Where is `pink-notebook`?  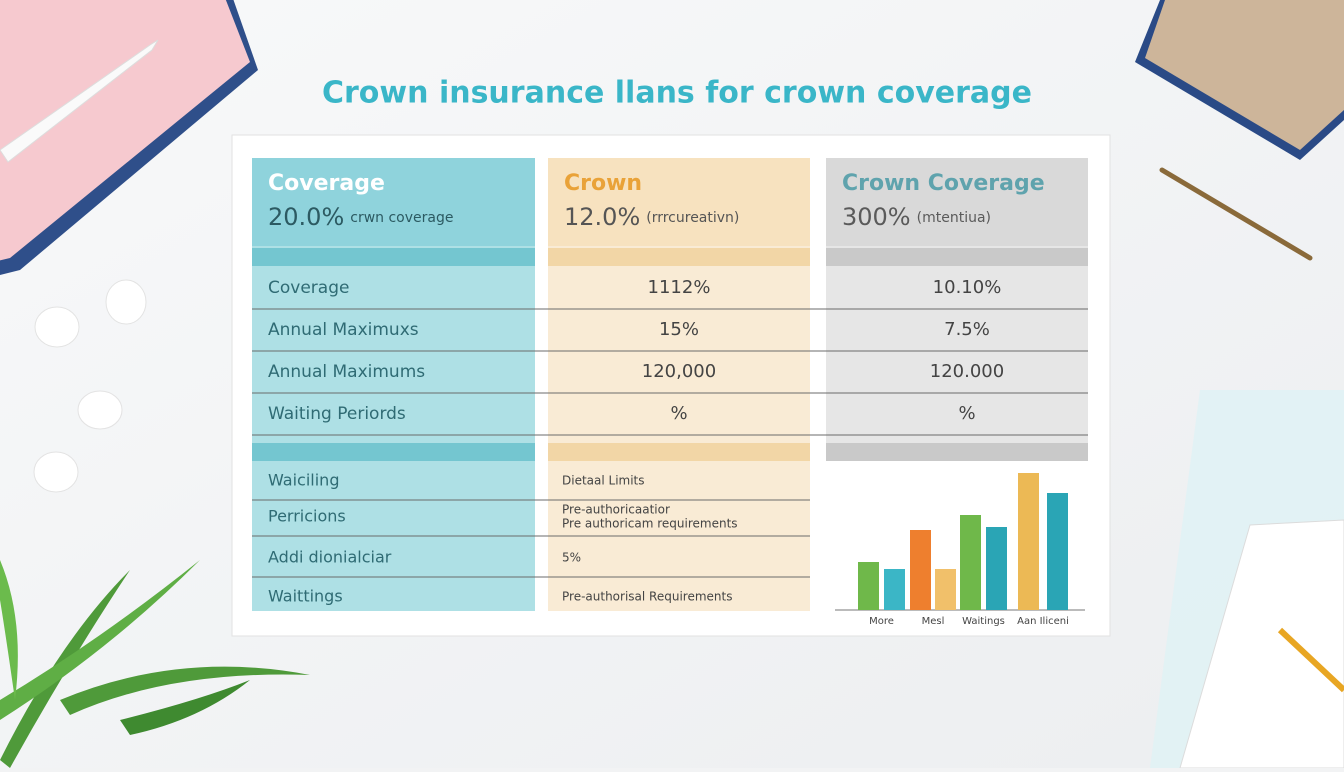
pink-notebook is located at coordinates (129, 137).